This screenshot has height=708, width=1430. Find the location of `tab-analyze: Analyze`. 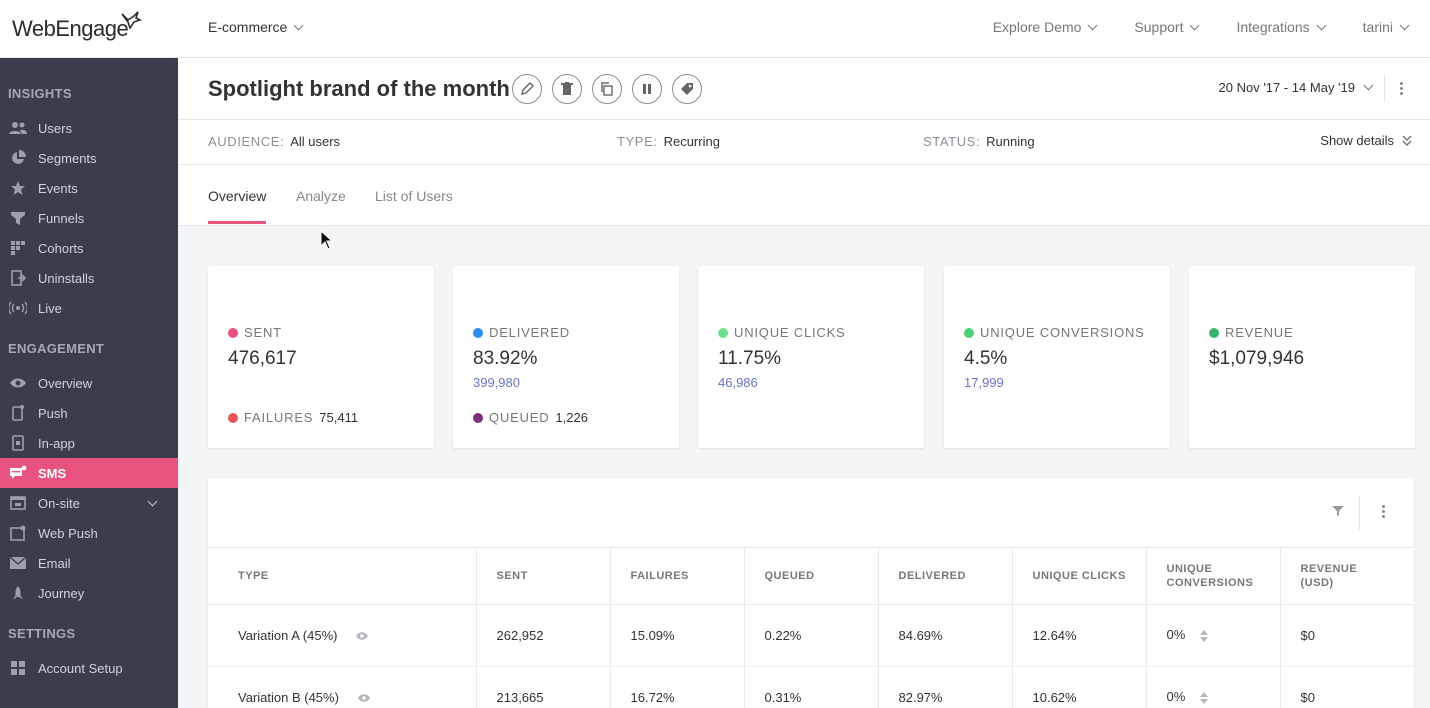

tab-analyze: Analyze is located at coordinates (321, 196).